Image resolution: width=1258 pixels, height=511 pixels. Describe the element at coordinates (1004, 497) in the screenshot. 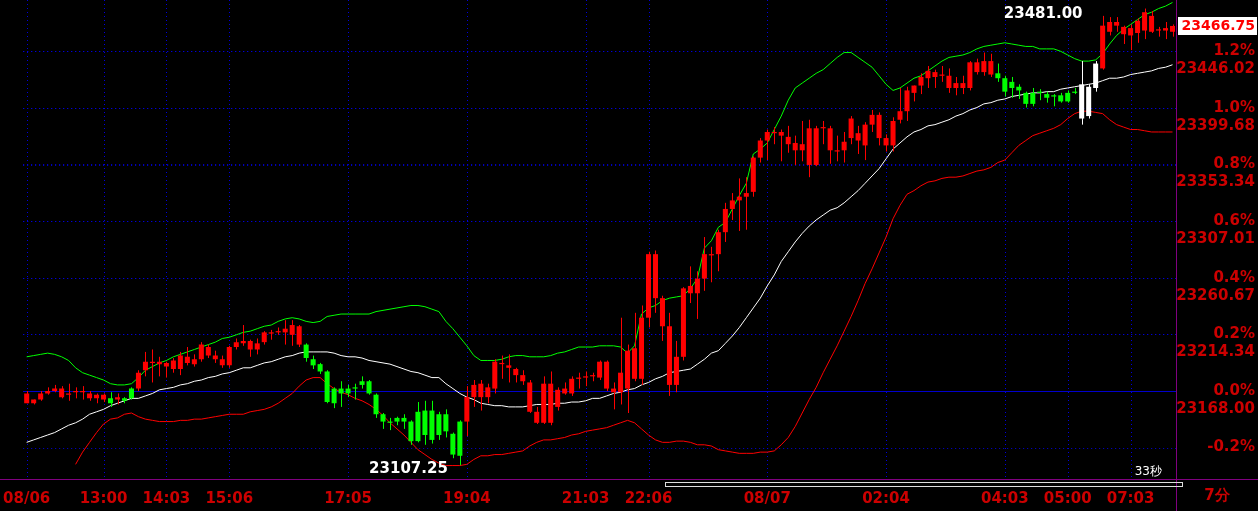

I see `x-tick-label: 04:03` at that location.